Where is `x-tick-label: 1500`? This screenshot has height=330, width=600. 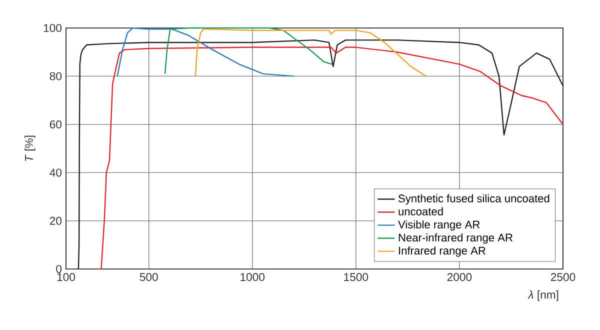 x-tick-label: 1500 is located at coordinates (356, 277).